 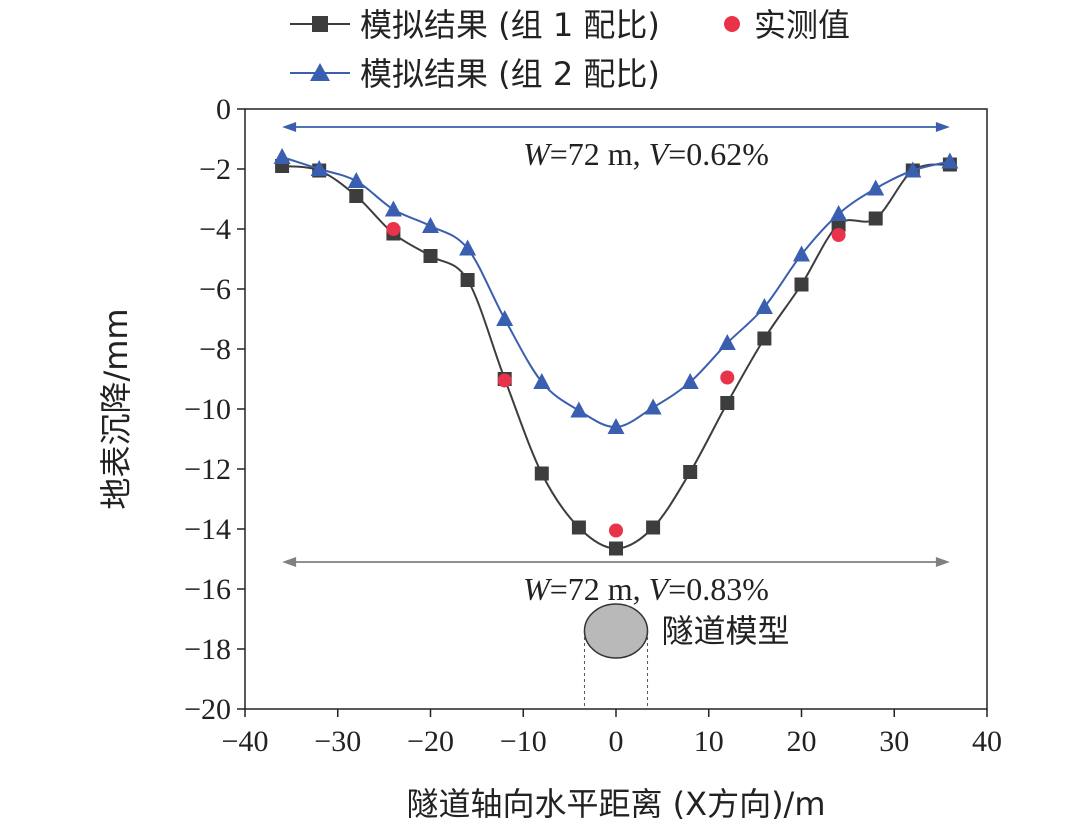 What do you see at coordinates (207, 649) in the screenshot?
I see `y-tick-label-9: −18` at bounding box center [207, 649].